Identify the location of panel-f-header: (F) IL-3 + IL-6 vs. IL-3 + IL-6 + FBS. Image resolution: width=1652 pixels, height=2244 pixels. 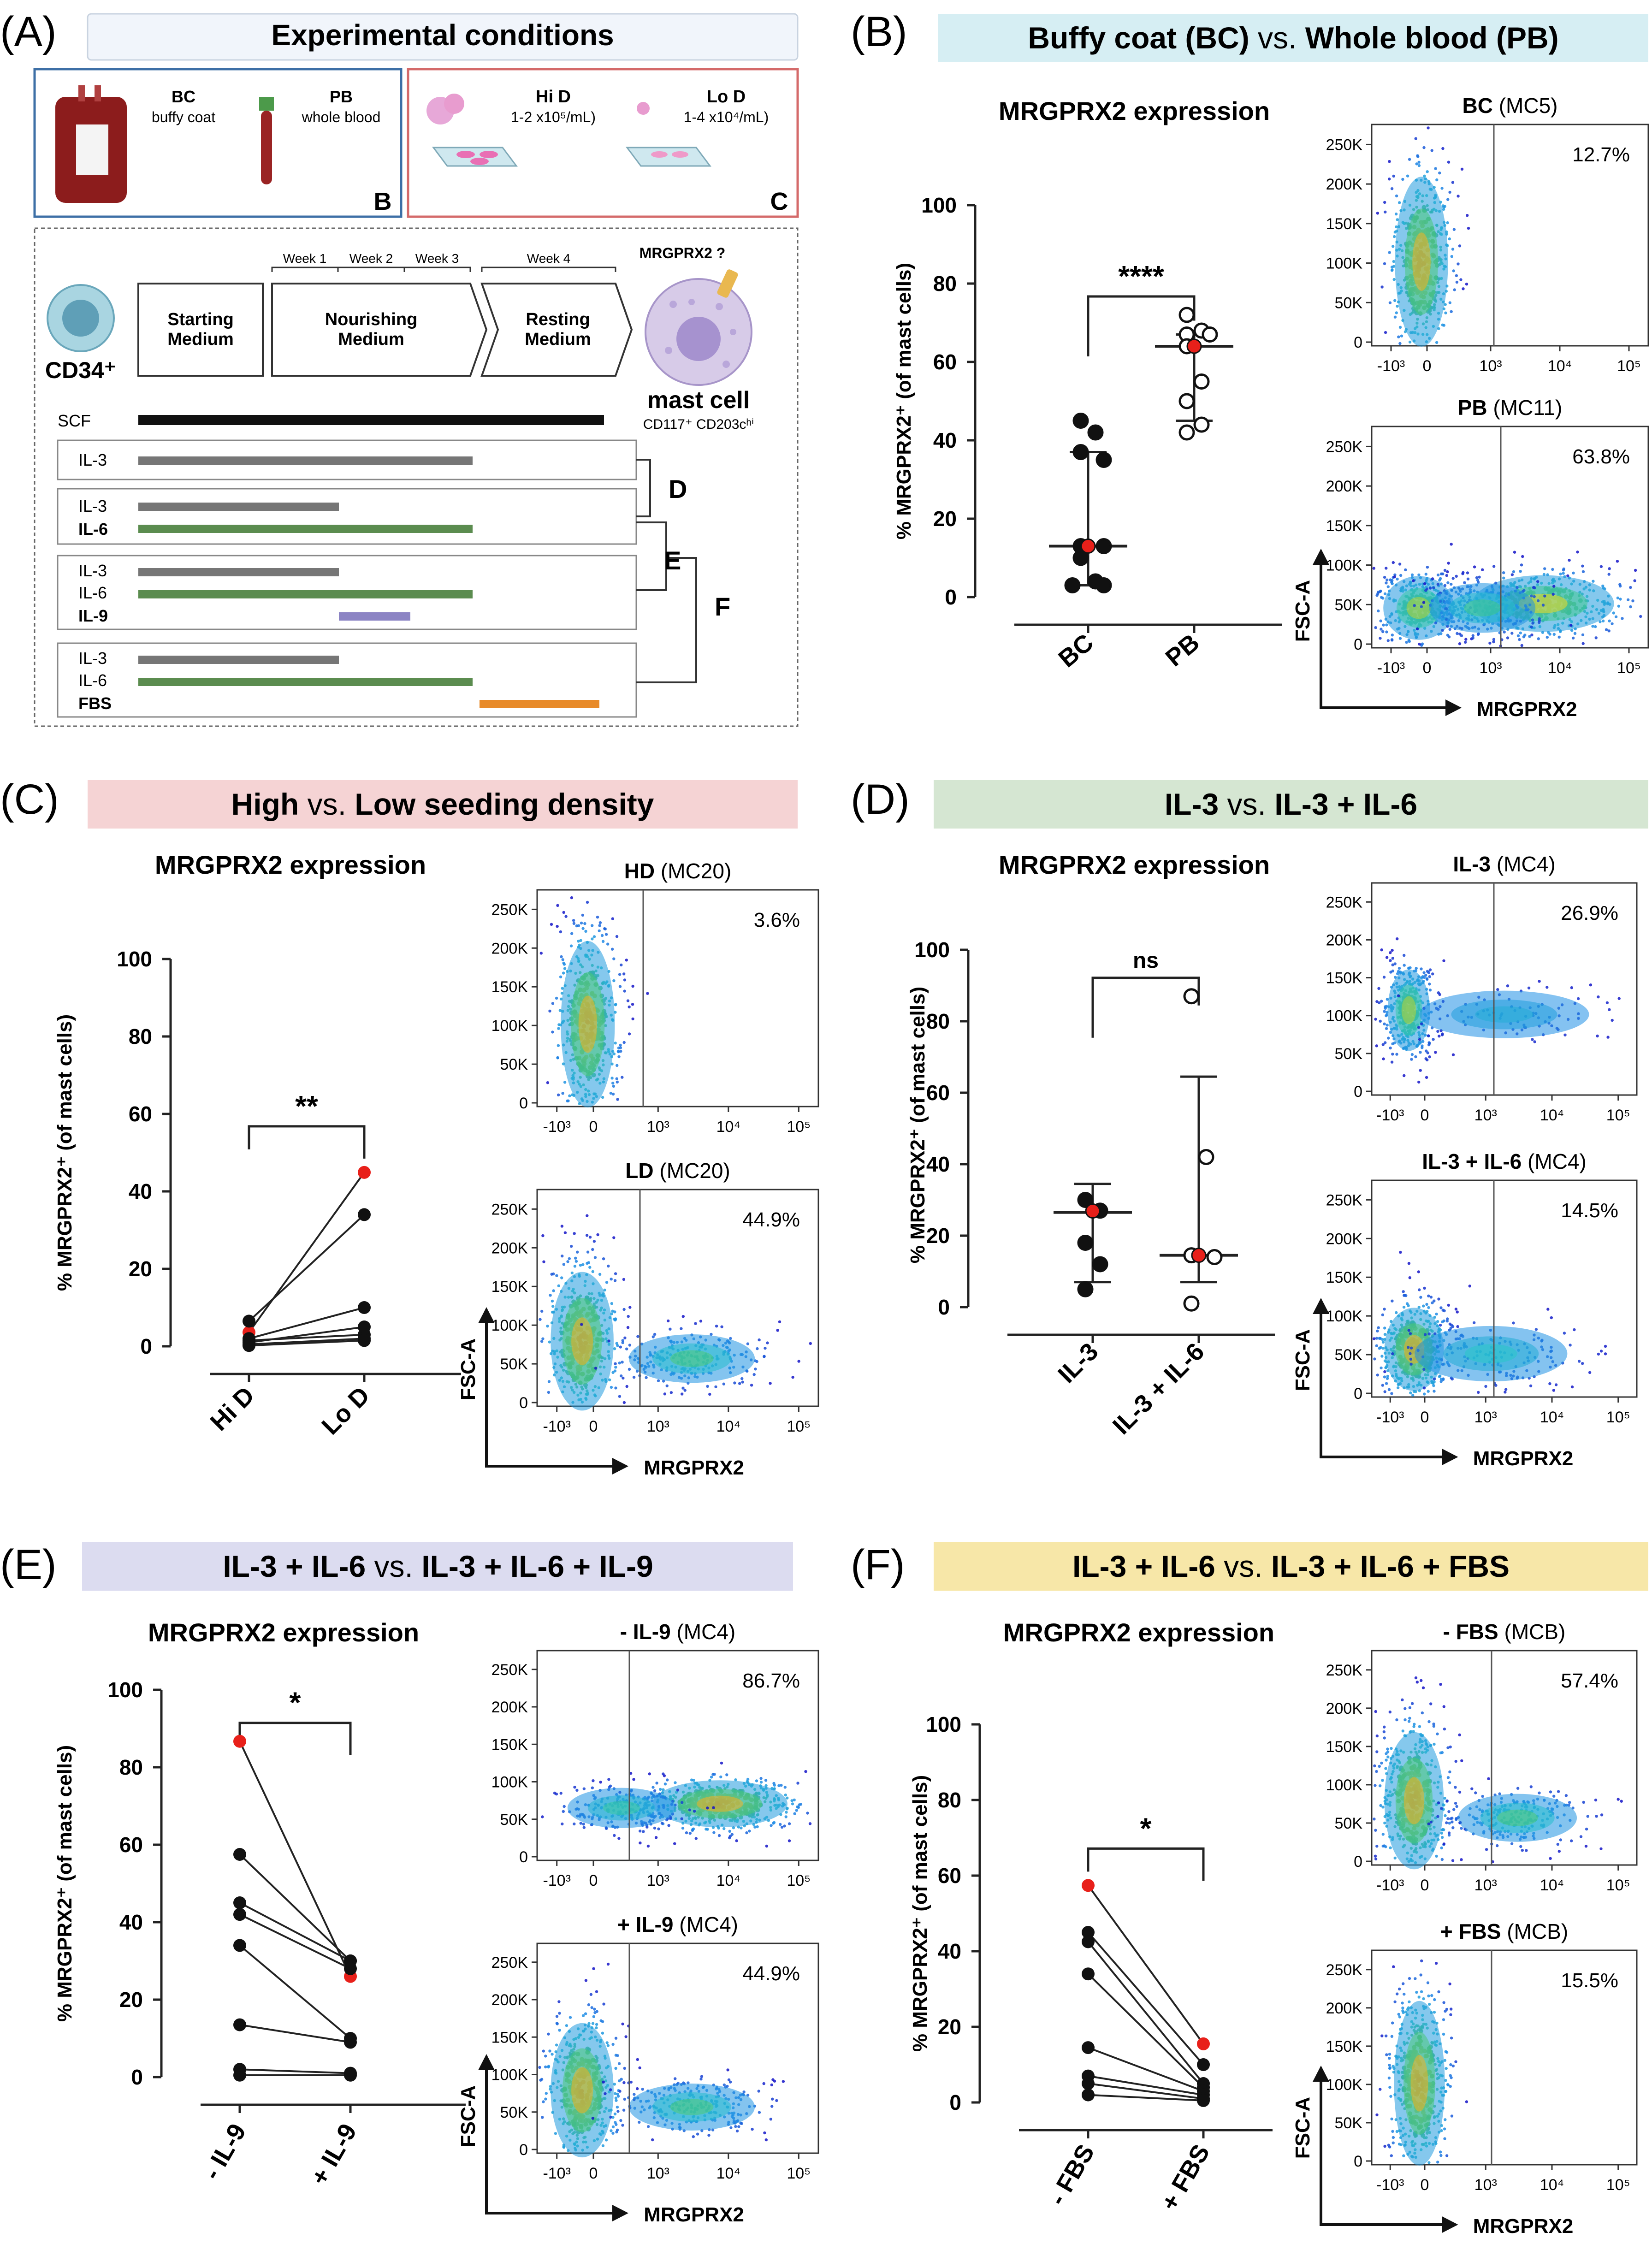
(1250, 1566).